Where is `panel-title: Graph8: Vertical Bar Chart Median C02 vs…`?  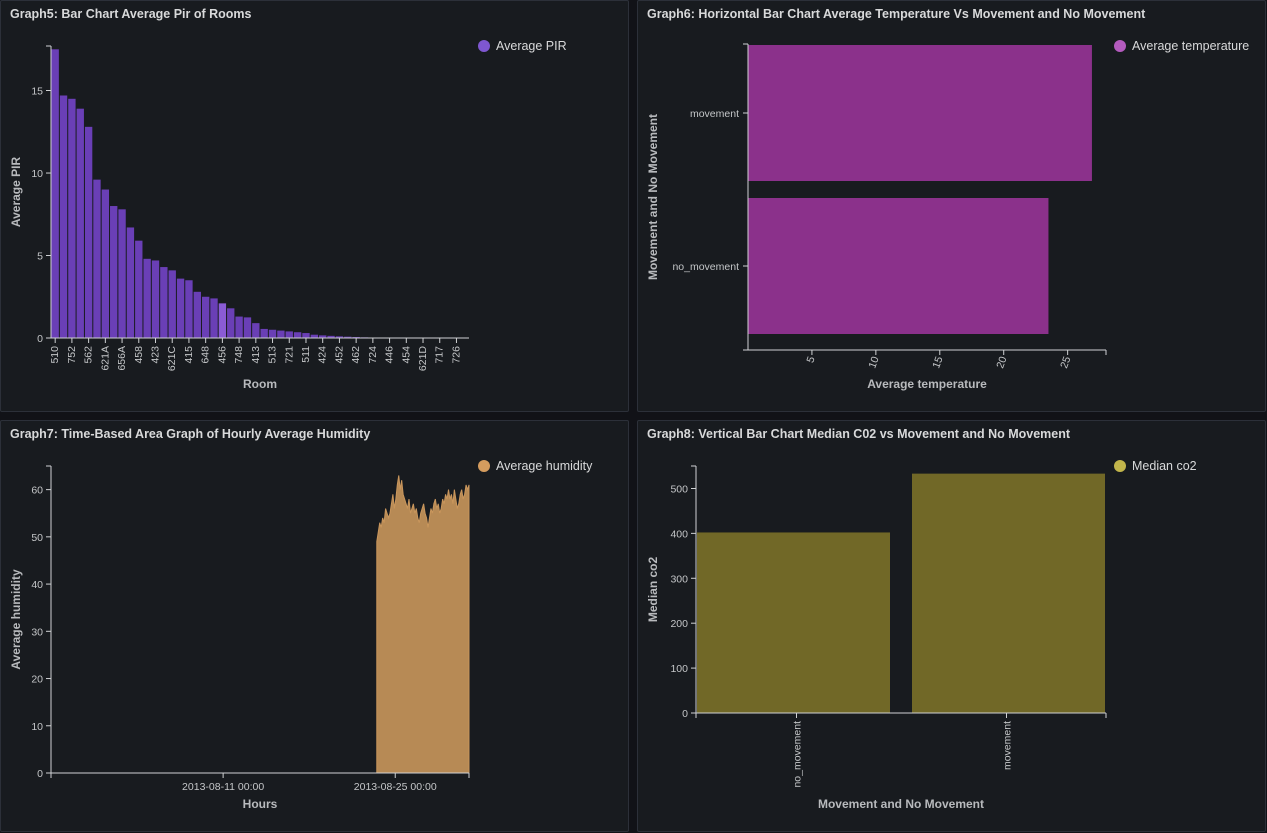
panel-title: Graph8: Vertical Bar Chart Median C02 vs… is located at coordinates (859, 434).